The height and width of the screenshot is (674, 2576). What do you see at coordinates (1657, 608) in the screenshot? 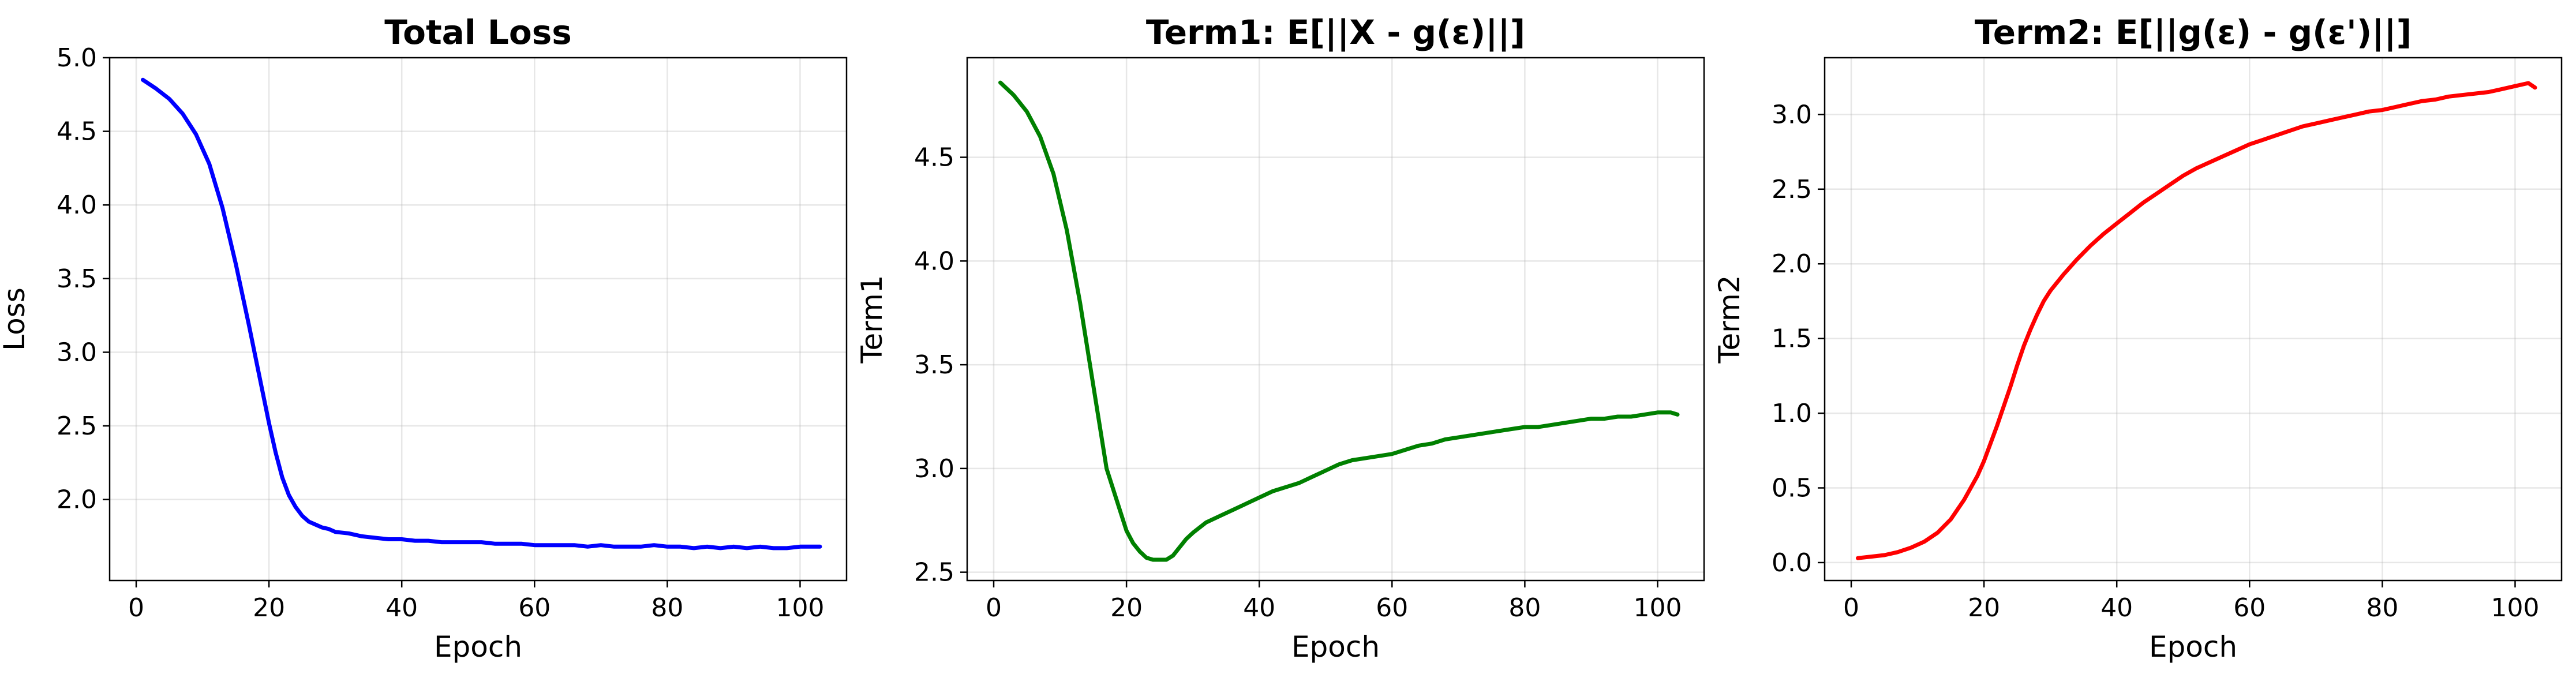
I see `term1-x-tick-label: 100` at bounding box center [1657, 608].